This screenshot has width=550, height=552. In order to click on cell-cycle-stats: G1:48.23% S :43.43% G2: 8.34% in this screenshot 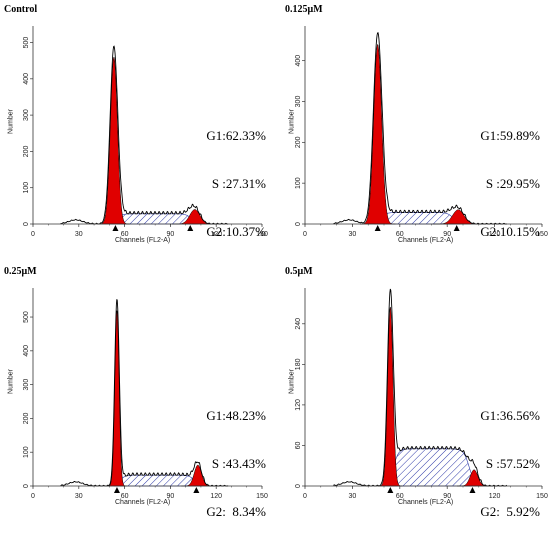, I will do `click(216, 464)`.